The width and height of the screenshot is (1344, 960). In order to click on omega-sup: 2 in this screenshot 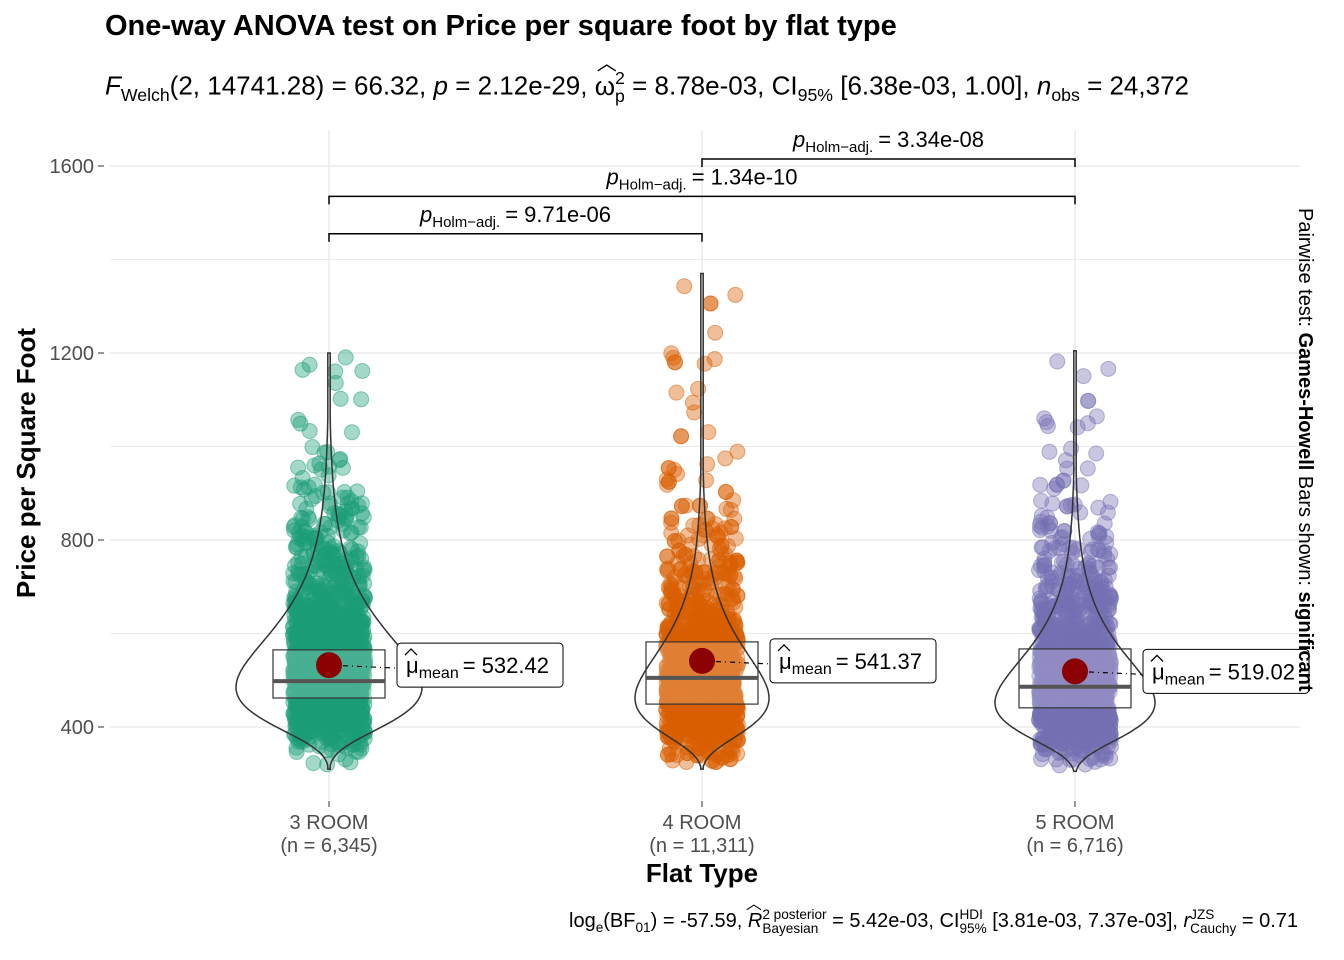, I will do `click(620, 78)`.